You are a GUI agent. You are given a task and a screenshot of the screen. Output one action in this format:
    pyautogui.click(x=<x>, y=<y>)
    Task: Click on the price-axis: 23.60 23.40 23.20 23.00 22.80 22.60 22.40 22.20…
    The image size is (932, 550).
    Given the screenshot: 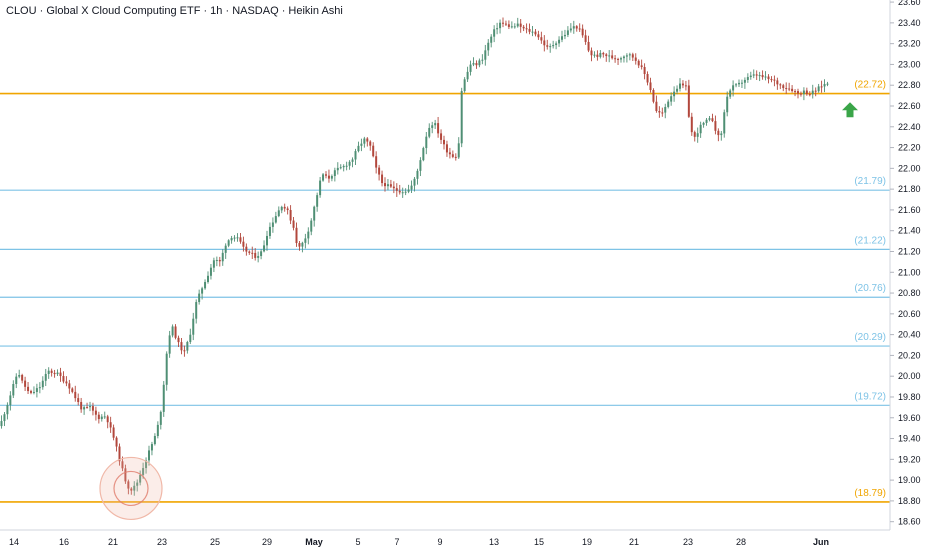 What is the action you would take?
    pyautogui.click(x=905, y=263)
    